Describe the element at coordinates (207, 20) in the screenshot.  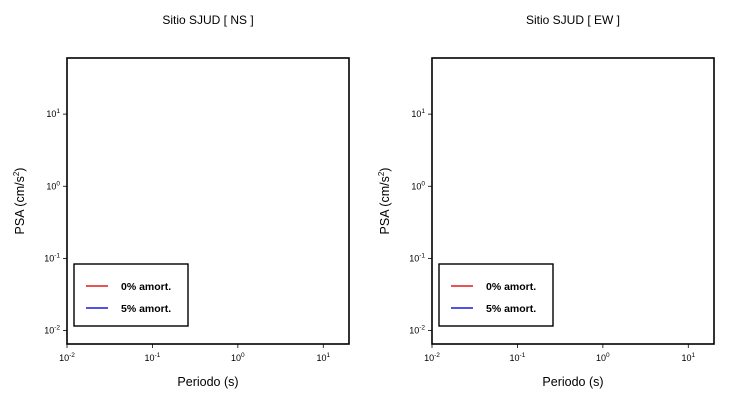
I see `chart-title: Sitio SJUD [ NS ]` at that location.